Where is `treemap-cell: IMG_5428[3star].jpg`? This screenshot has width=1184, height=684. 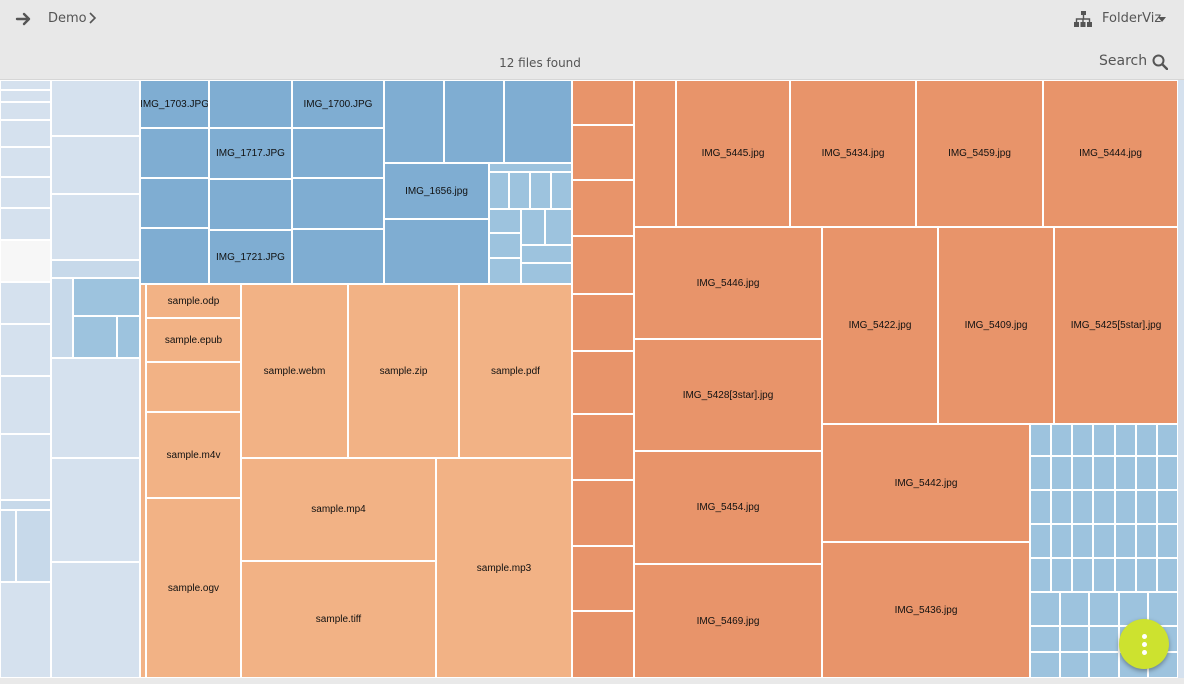 treemap-cell: IMG_5428[3star].jpg is located at coordinates (728, 395).